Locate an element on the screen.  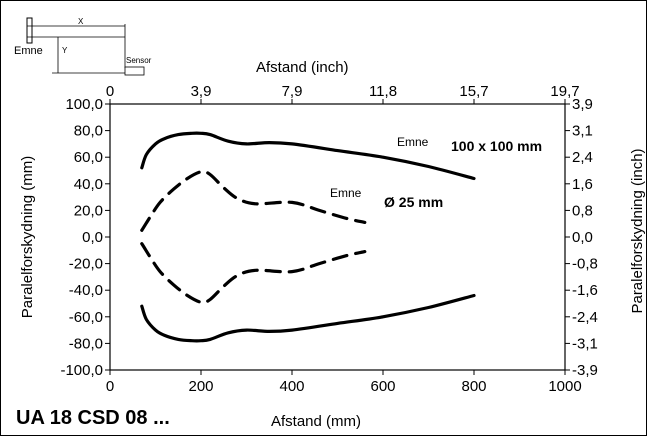
y-right-tick-label: 1,6 is located at coordinates (582, 184).